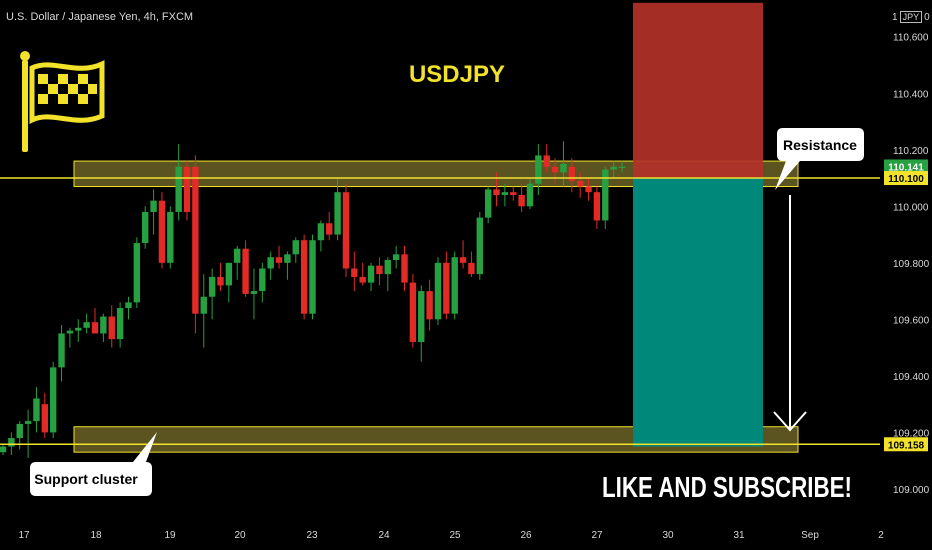 This screenshot has height=550, width=932. I want to click on price-label: 110.100, so click(906, 178).